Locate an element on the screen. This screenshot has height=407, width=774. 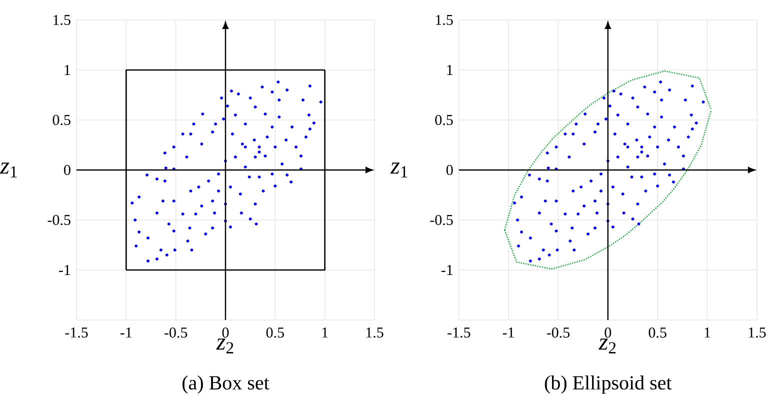
text: (a) Box set is located at coordinates (226, 385).